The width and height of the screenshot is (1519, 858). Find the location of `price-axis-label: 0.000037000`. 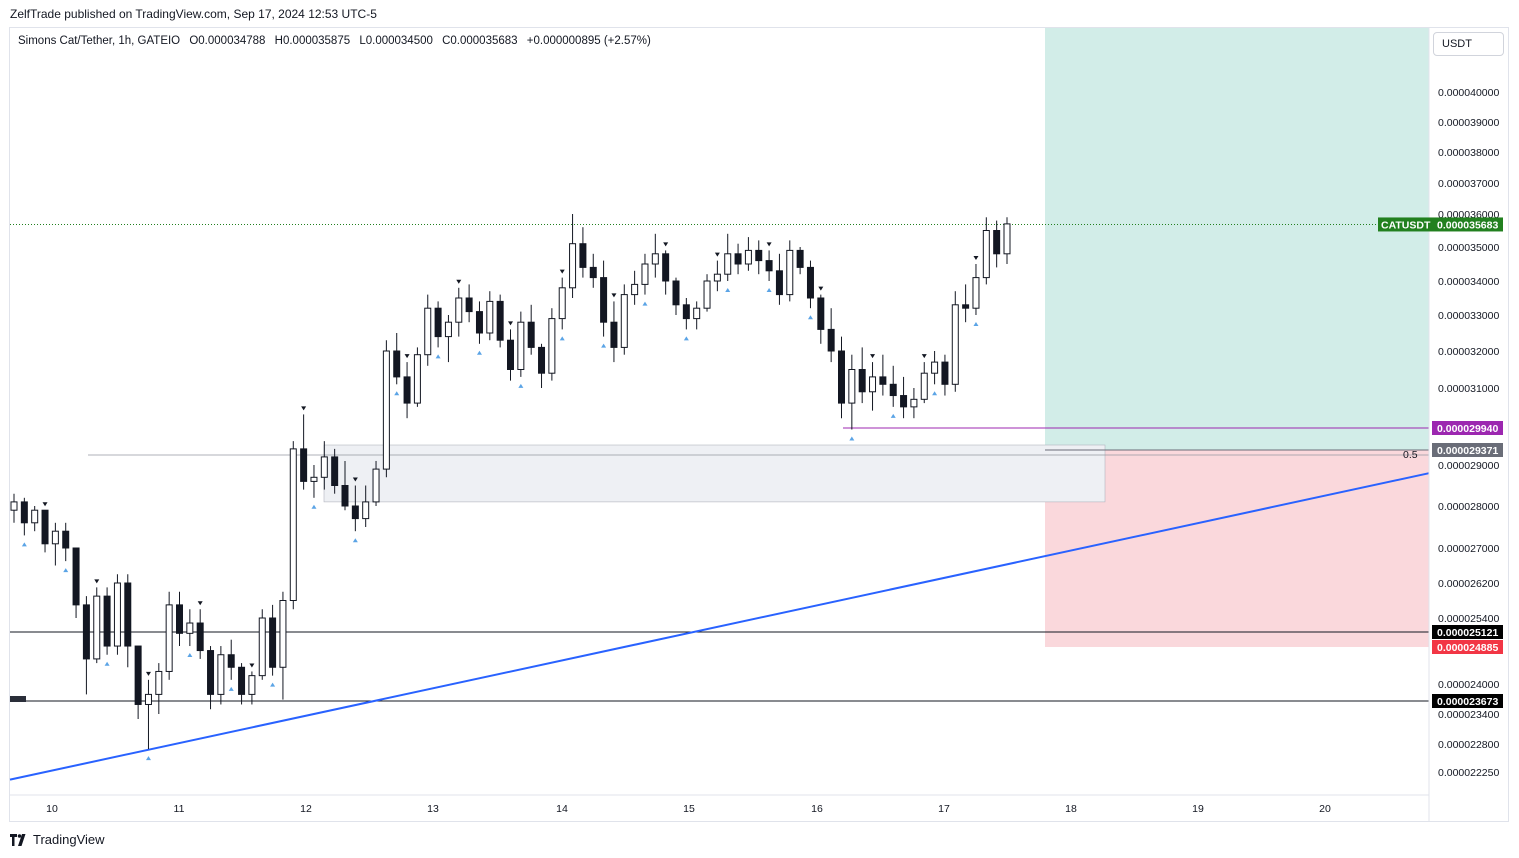

price-axis-label: 0.000037000 is located at coordinates (1468, 184).